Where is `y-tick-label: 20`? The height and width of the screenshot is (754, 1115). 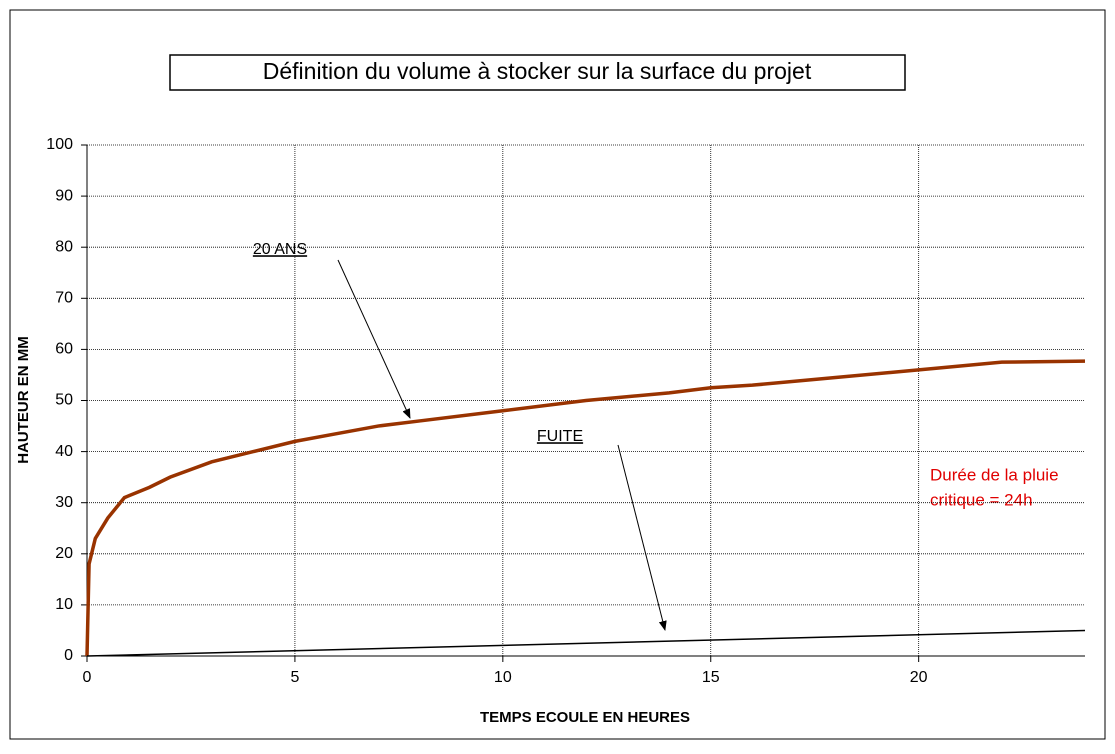
y-tick-label: 20 is located at coordinates (64, 553).